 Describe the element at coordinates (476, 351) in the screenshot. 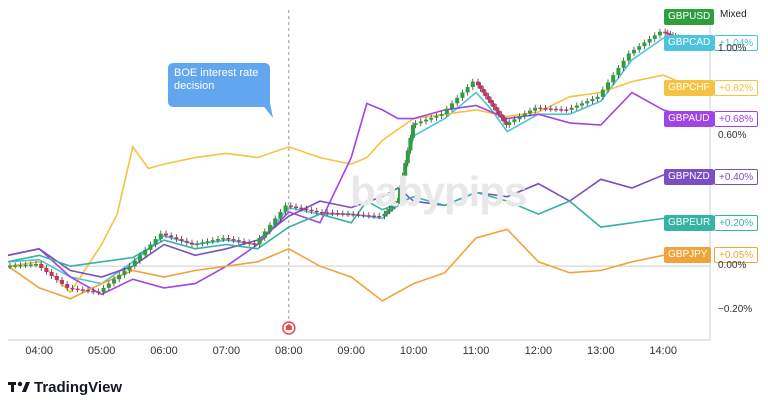

I see `x-tick-label: 11:00` at that location.